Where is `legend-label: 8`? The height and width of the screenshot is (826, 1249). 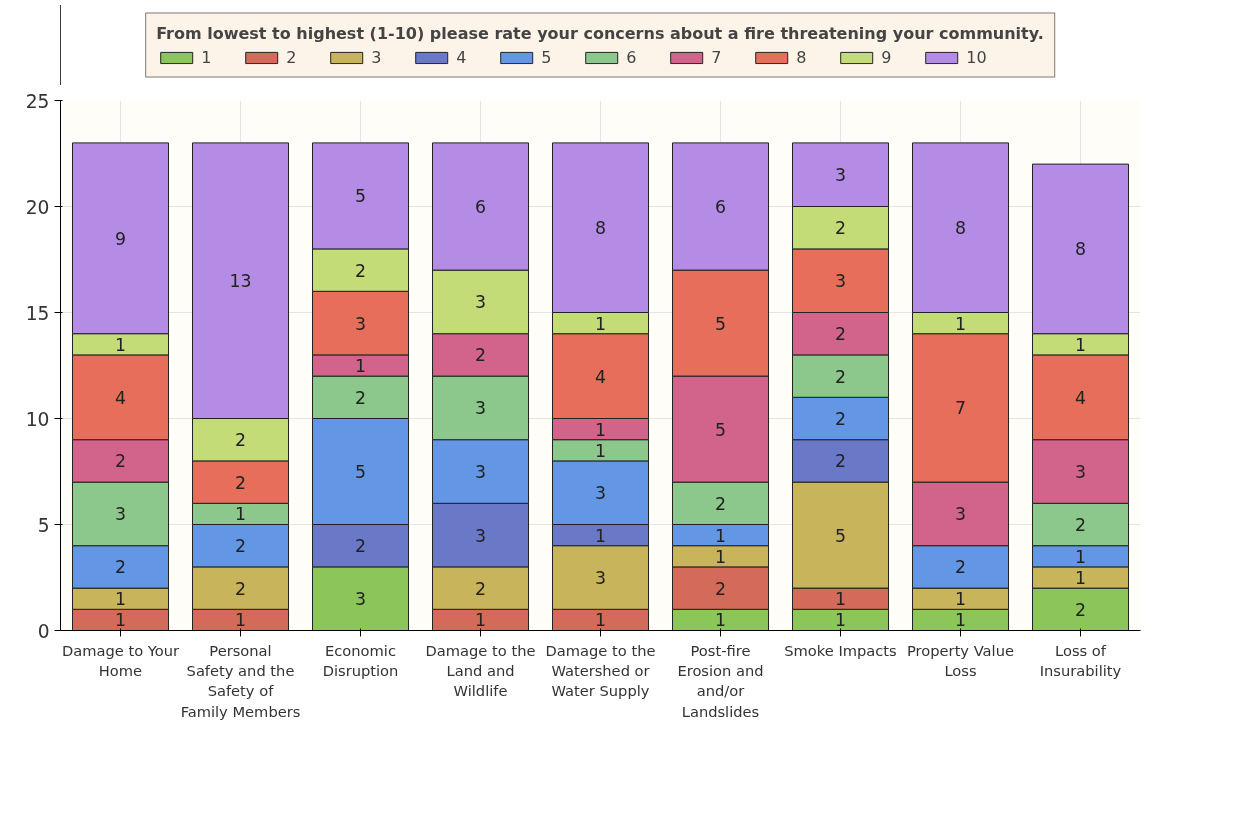 legend-label: 8 is located at coordinates (802, 57).